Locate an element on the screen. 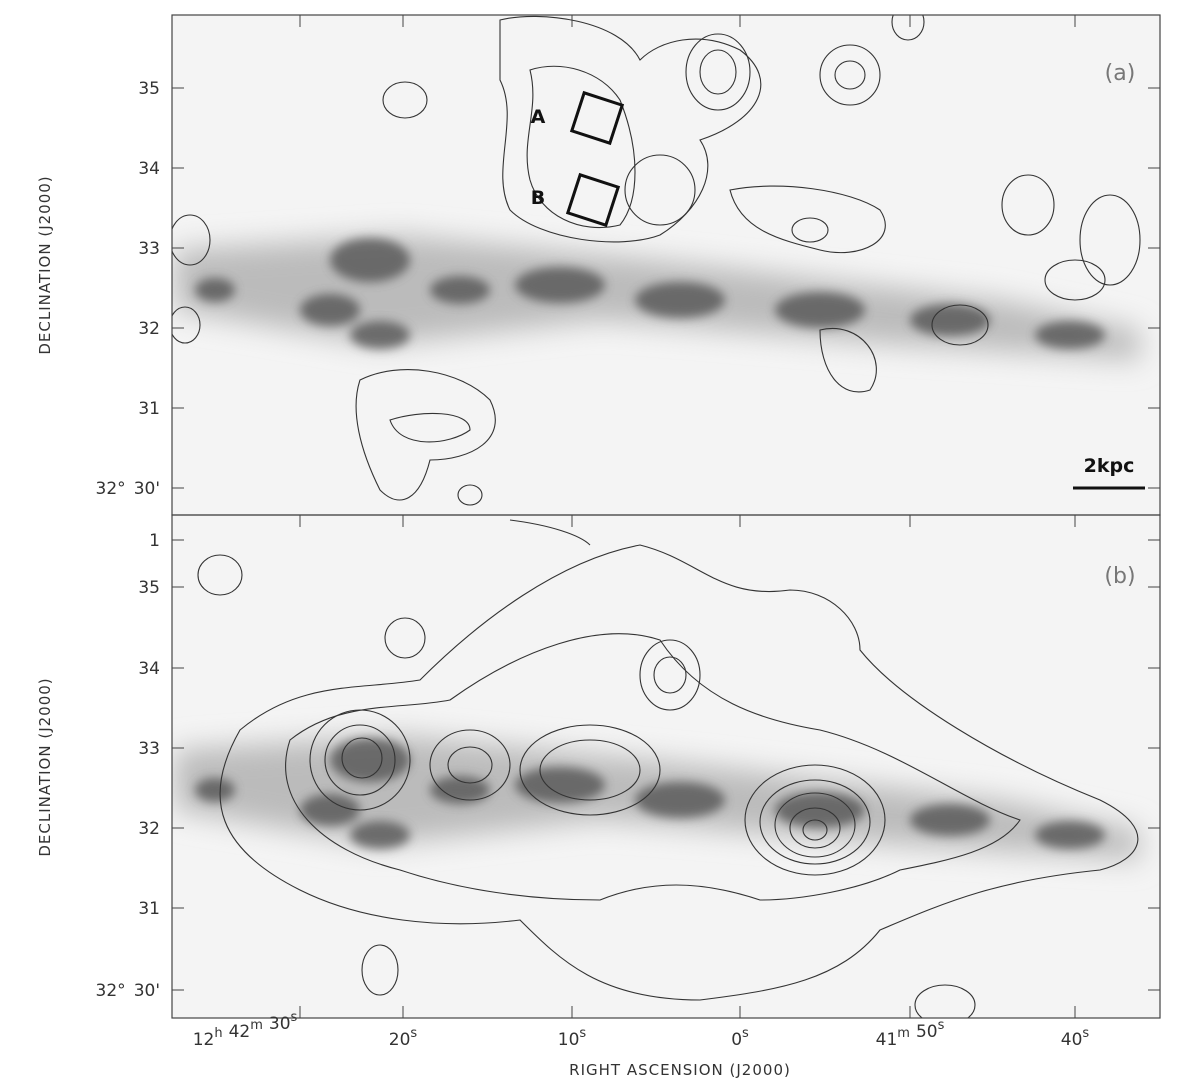 This screenshot has width=1191, height=1090. x-axis-label: RIGHT ASCENSION (J2000) is located at coordinates (680, 1070).